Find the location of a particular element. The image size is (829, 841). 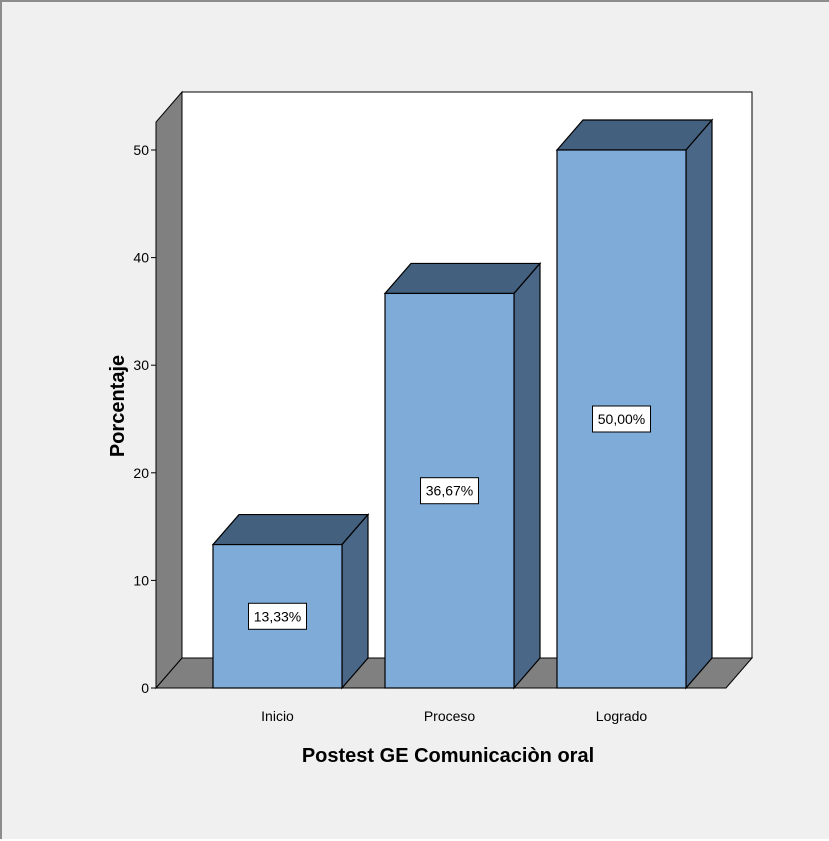

x-axis: Inicio Proceso Logrado is located at coordinates (454, 716).